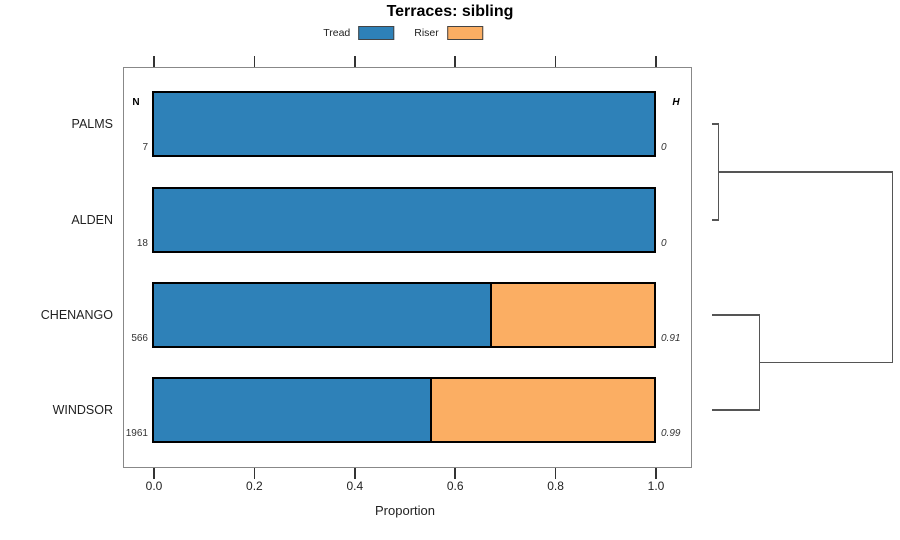 This screenshot has height=540, width=900. Describe the element at coordinates (139, 338) in the screenshot. I see `n-value: 566` at that location.